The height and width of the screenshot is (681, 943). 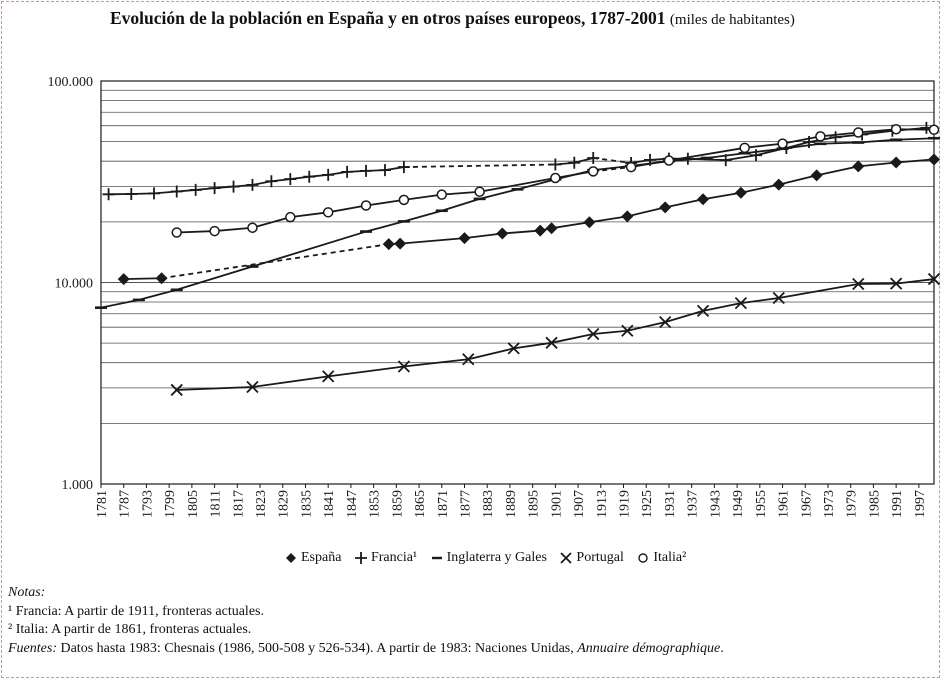 I want to click on x-tick-label: 1979, so click(x=852, y=504).